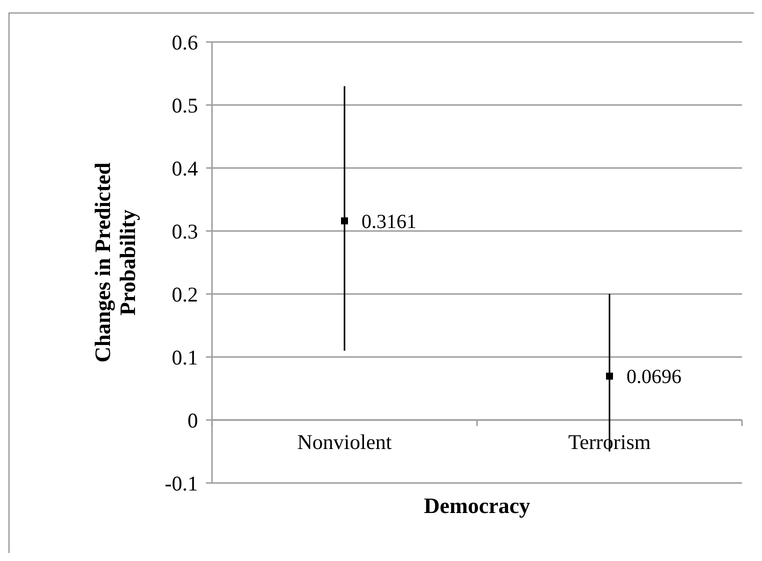 The width and height of the screenshot is (762, 561). Describe the element at coordinates (185, 231) in the screenshot. I see `y-tick-label: 0.3` at that location.